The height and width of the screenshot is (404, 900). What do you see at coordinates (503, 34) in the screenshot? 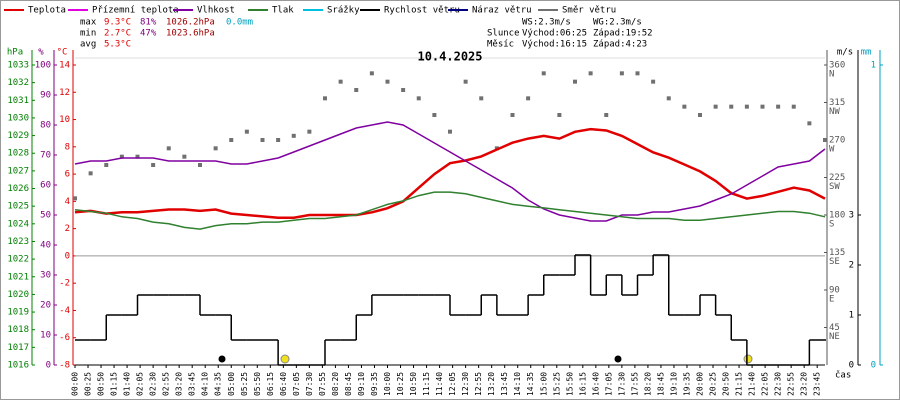
I see `sun-label: Slunce` at bounding box center [503, 34].